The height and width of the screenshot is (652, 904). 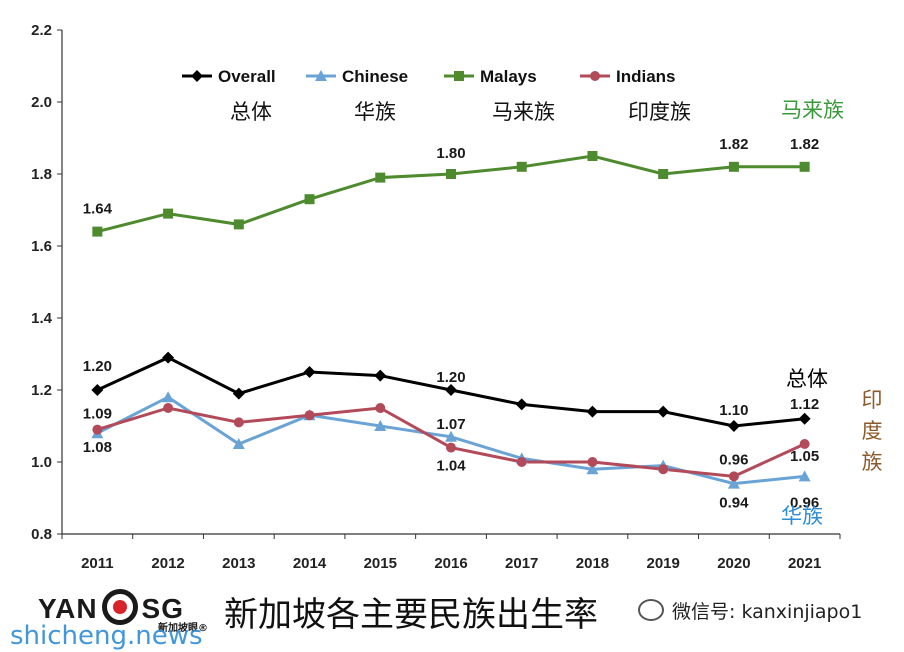 What do you see at coordinates (436, 95) in the screenshot?
I see `legend: Overall 总体 Chinese 华族 Malays 马来族 Indians 印度族` at bounding box center [436, 95].